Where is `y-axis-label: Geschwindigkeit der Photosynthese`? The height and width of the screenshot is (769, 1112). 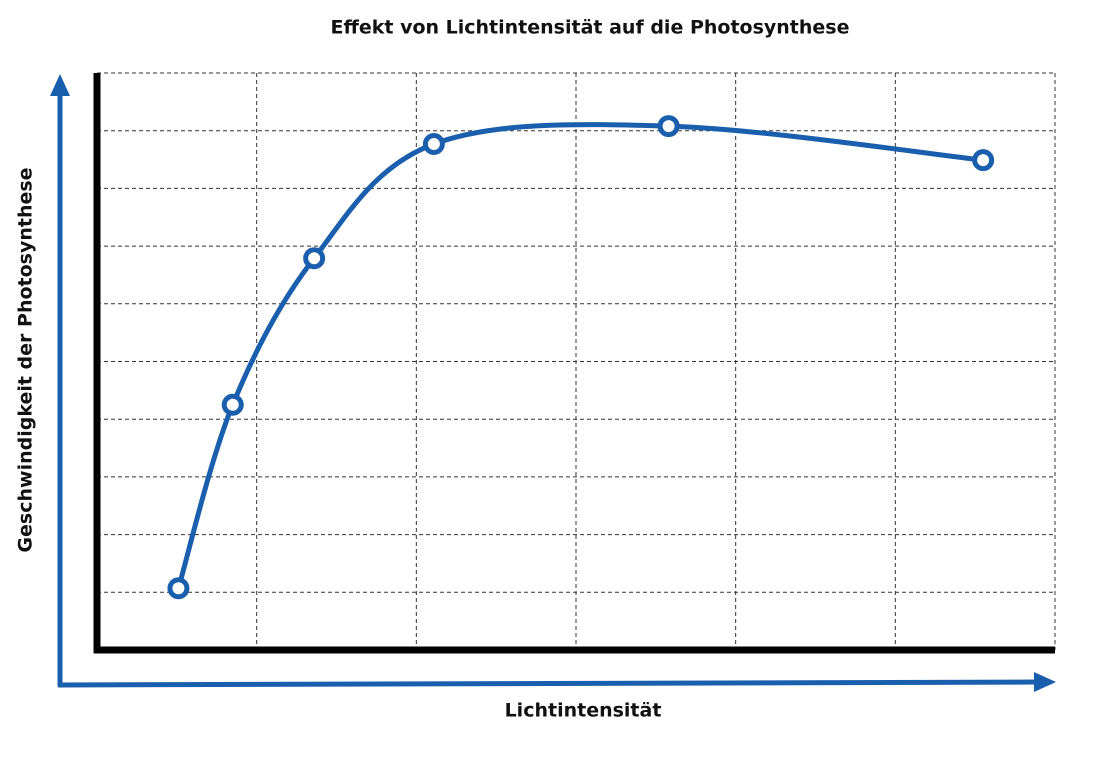
y-axis-label: Geschwindigkeit der Photosynthese is located at coordinates (26, 359).